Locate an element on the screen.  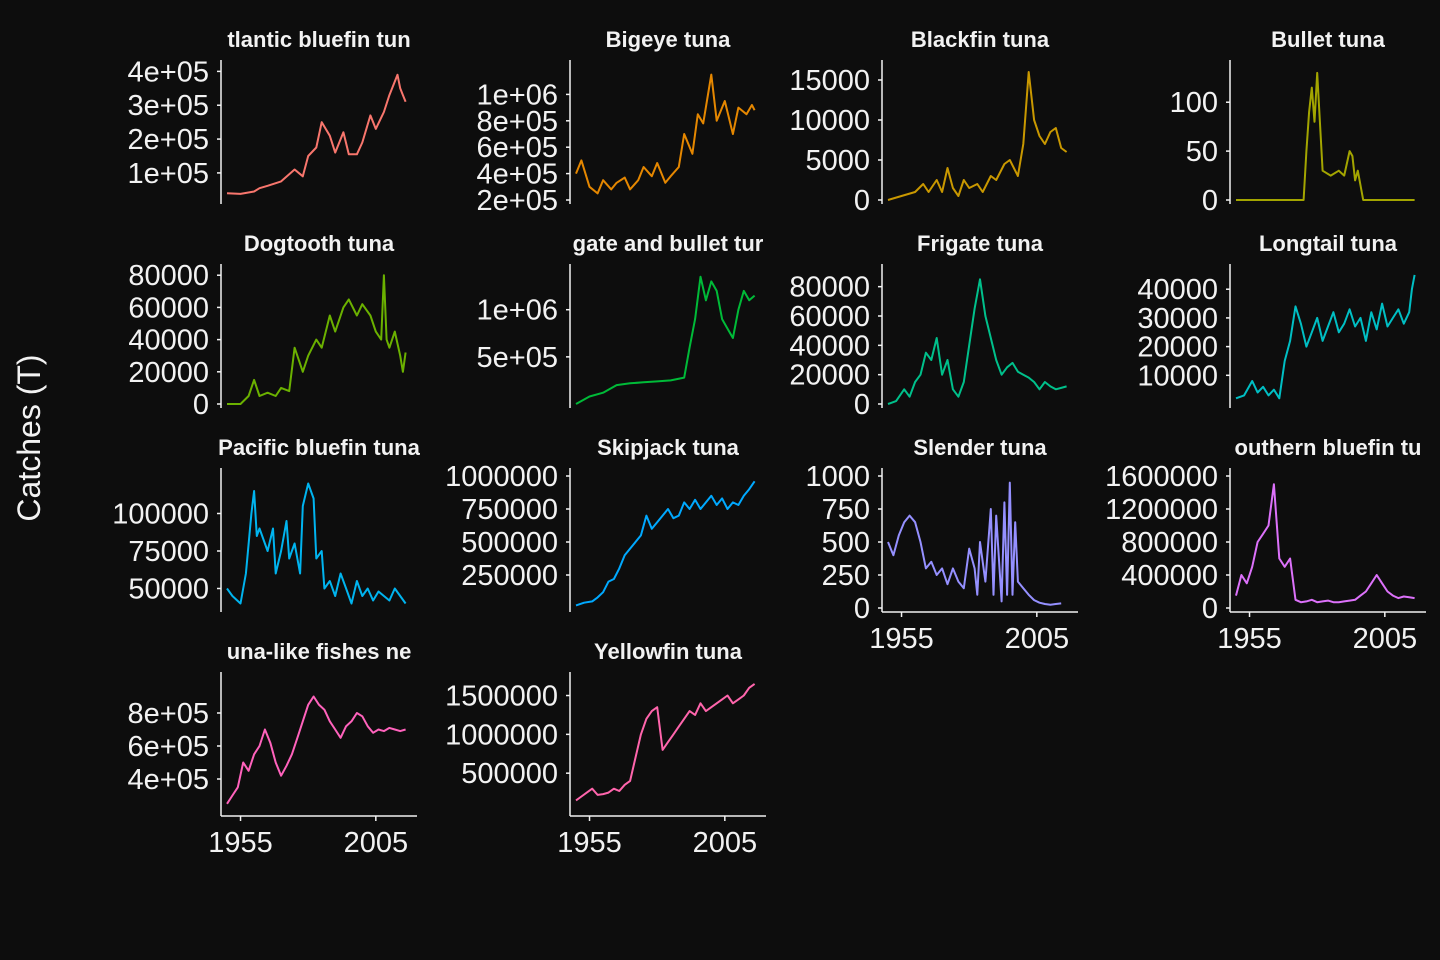
y-tick-label: 5000 is located at coordinates (837, 161).